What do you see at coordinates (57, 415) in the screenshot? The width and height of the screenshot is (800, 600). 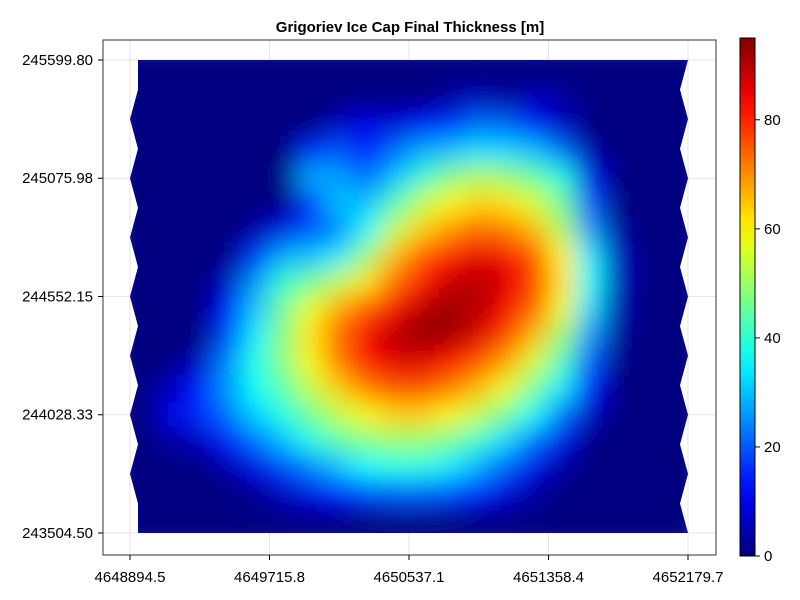 I see `y-tick-label: 244028.33` at bounding box center [57, 415].